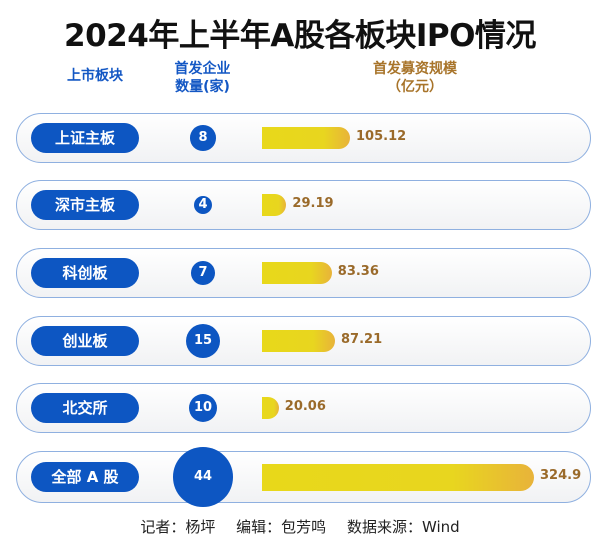 This screenshot has height=551, width=600. I want to click on count-circle: 10, so click(203, 408).